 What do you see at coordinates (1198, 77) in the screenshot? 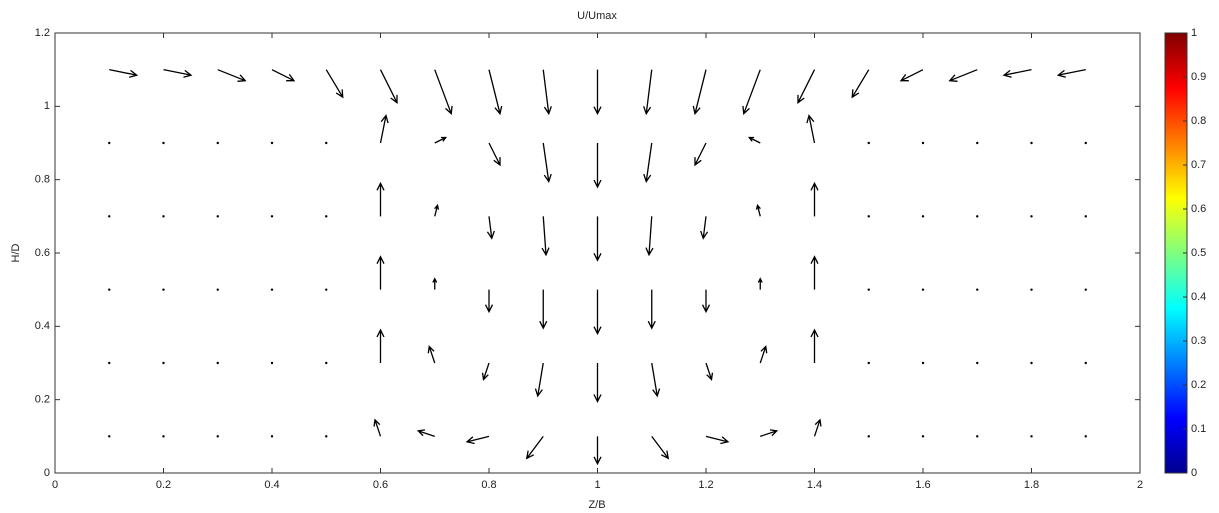
I see `colorbar-tick-label: 0.9` at bounding box center [1198, 77].